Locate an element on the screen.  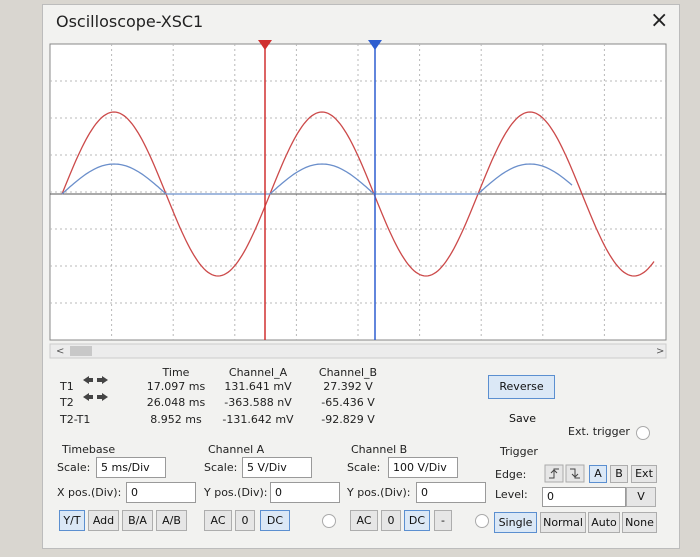
timebase-mode-button: Add is located at coordinates (103, 520).